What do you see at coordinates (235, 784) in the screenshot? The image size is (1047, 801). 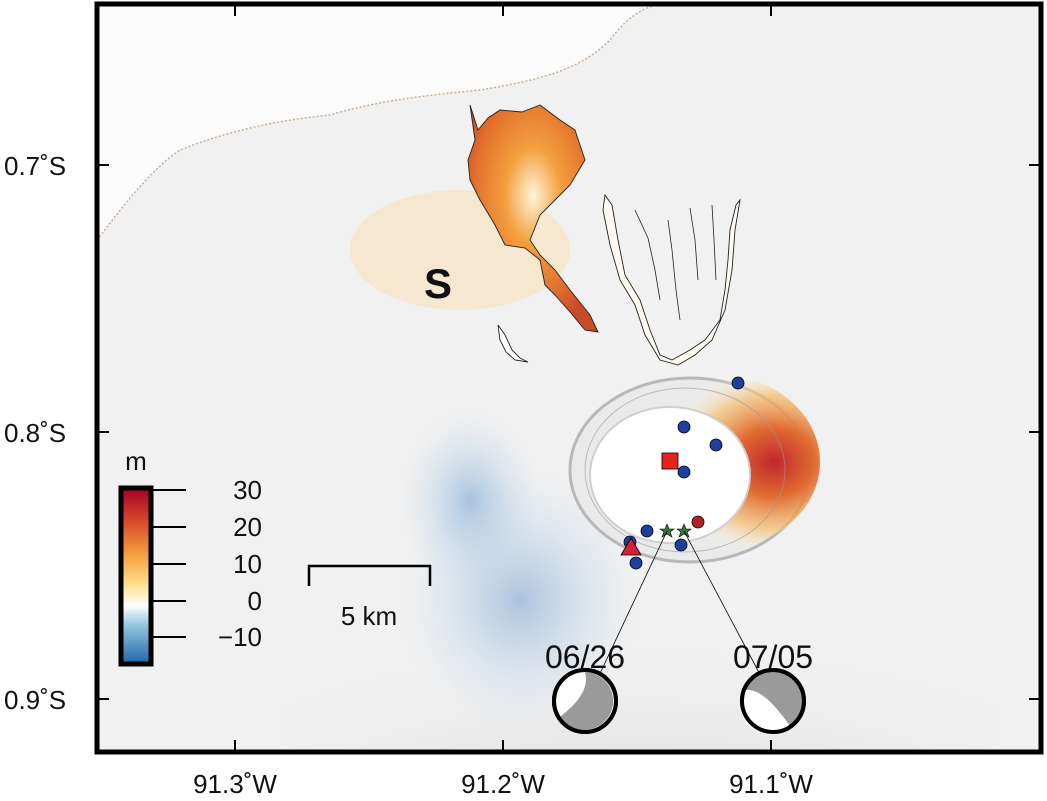 I see `x-tick-label: 91.3˚W` at bounding box center [235, 784].